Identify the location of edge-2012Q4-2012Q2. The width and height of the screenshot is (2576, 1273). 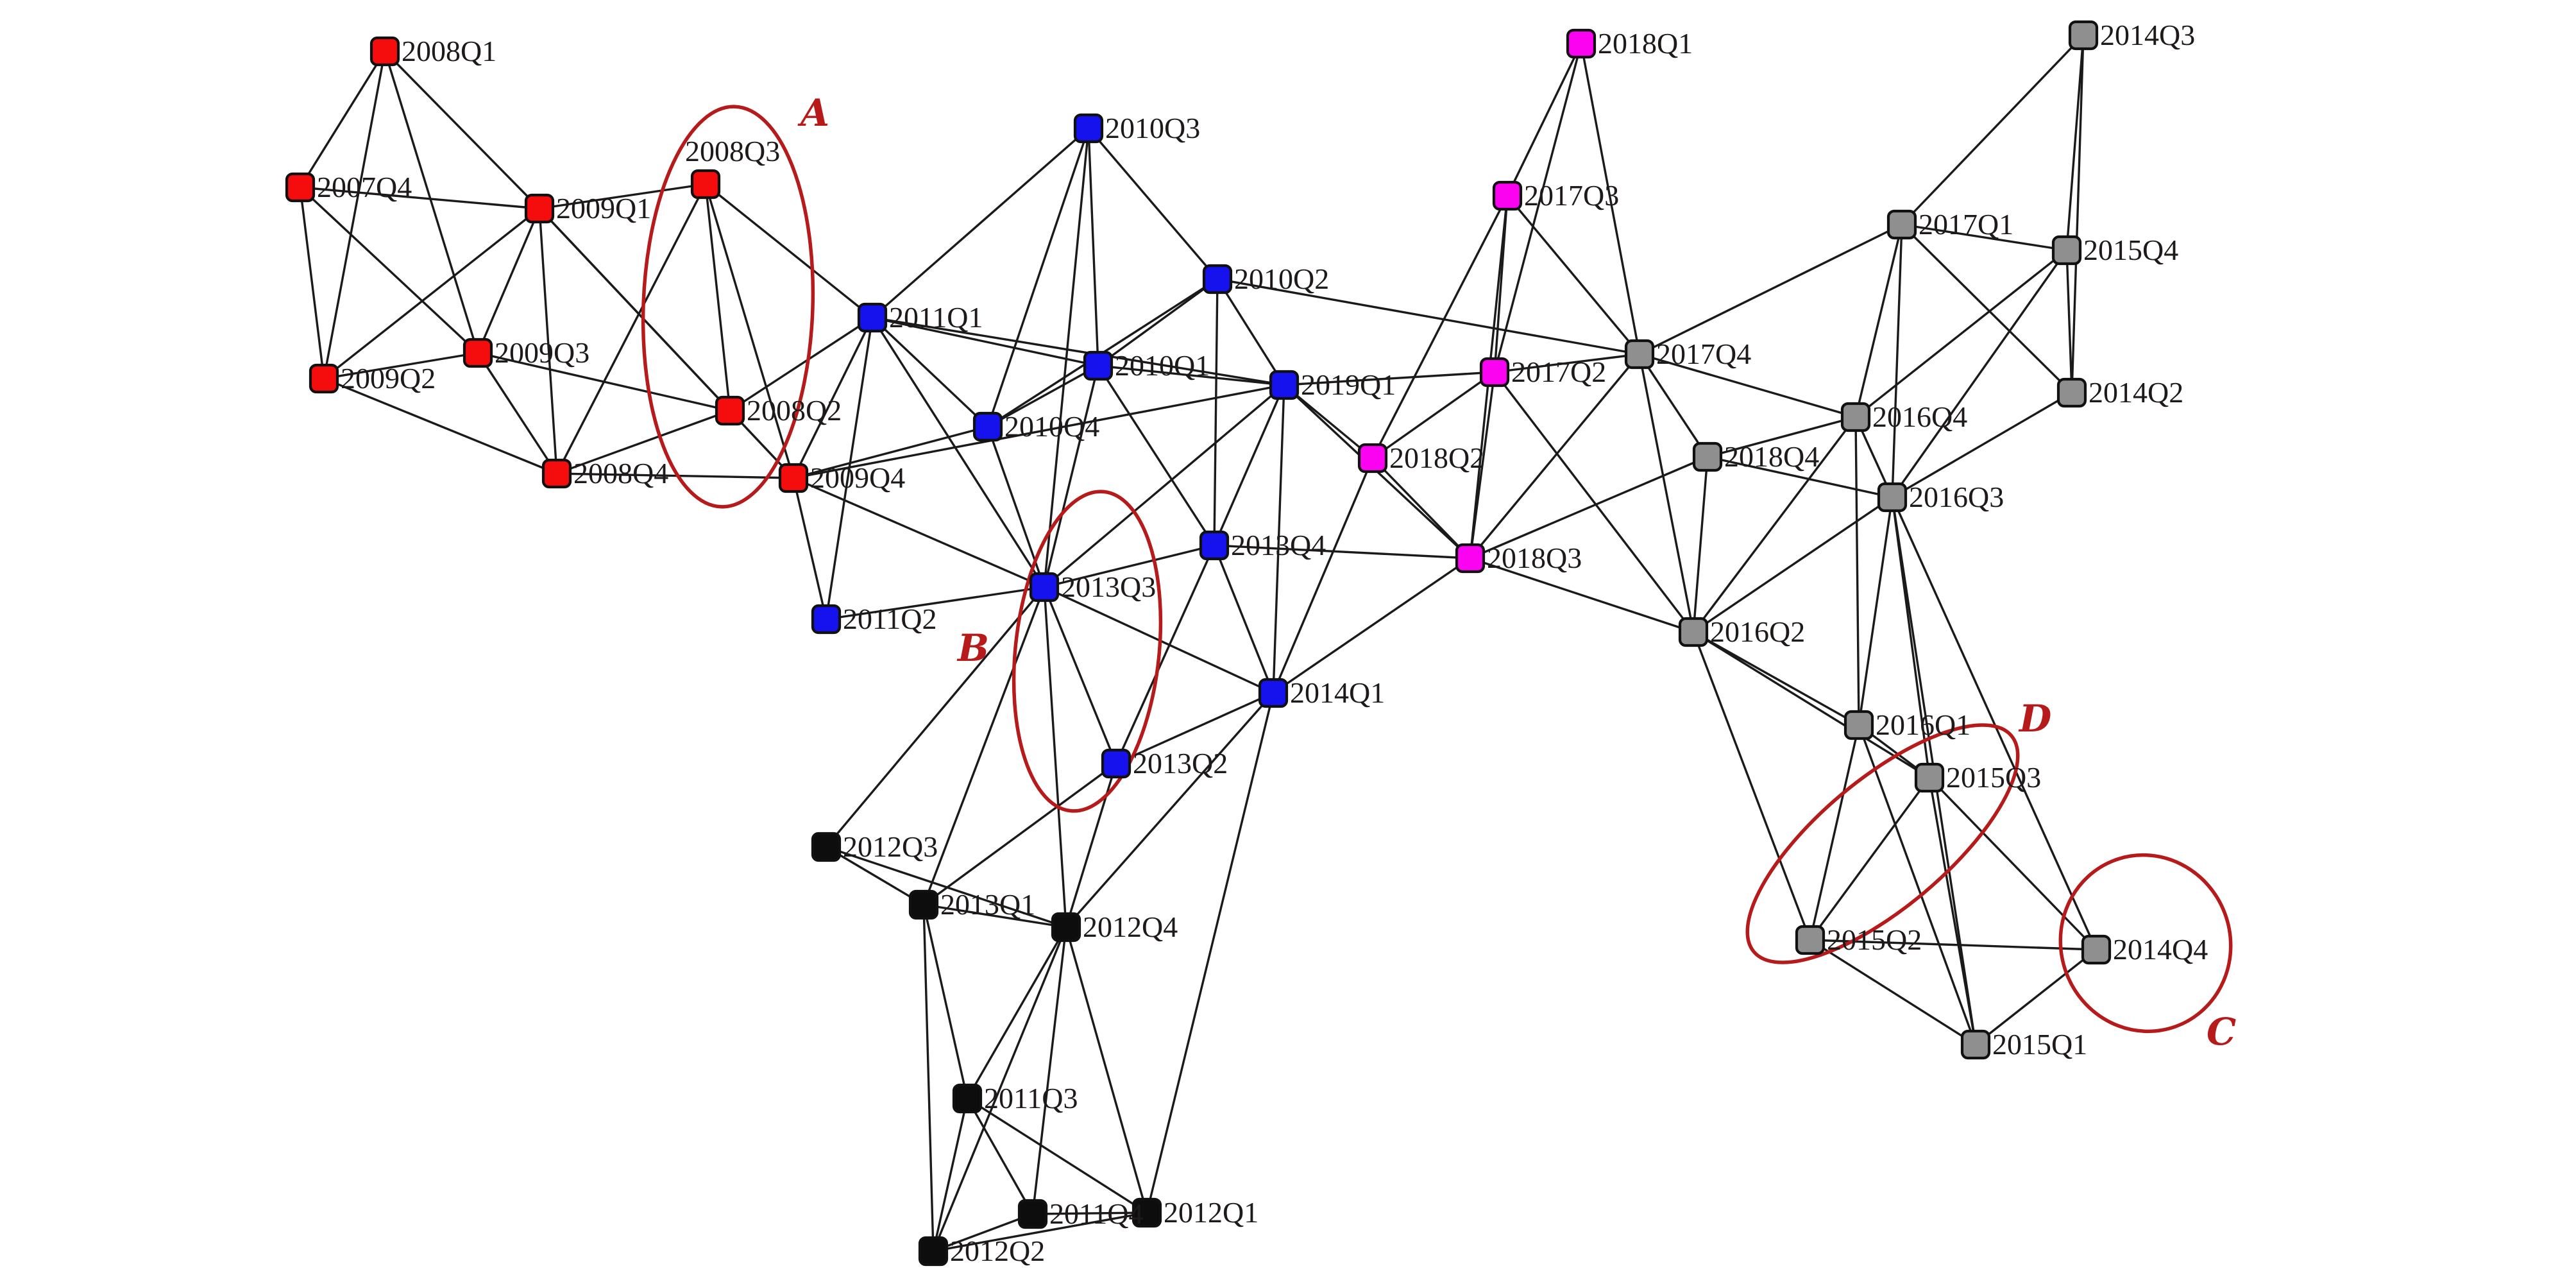
(999, 1089).